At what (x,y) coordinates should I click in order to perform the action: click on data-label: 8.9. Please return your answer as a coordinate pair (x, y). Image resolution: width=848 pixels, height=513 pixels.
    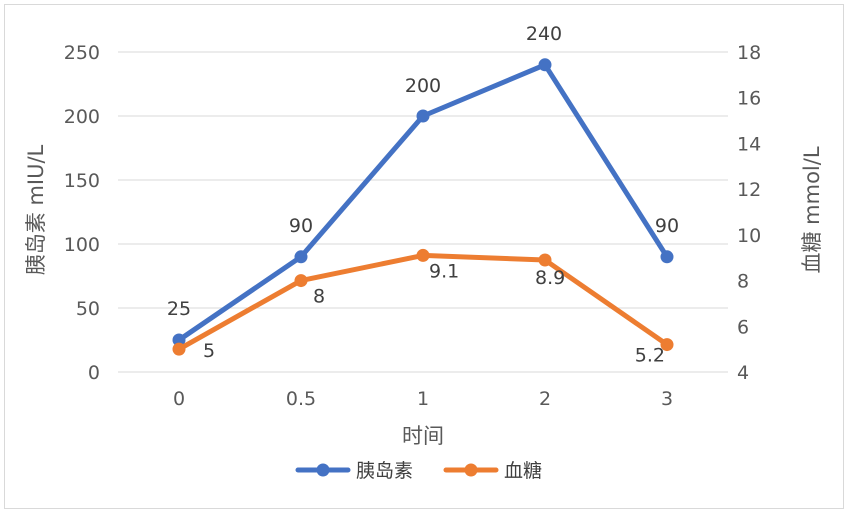
    Looking at the image, I should click on (550, 278).